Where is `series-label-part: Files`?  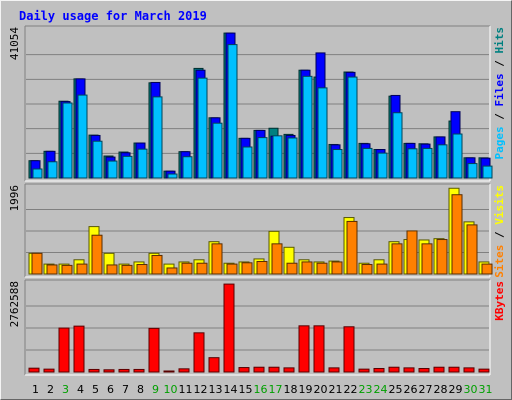
series-label-part: Files is located at coordinates (499, 89).